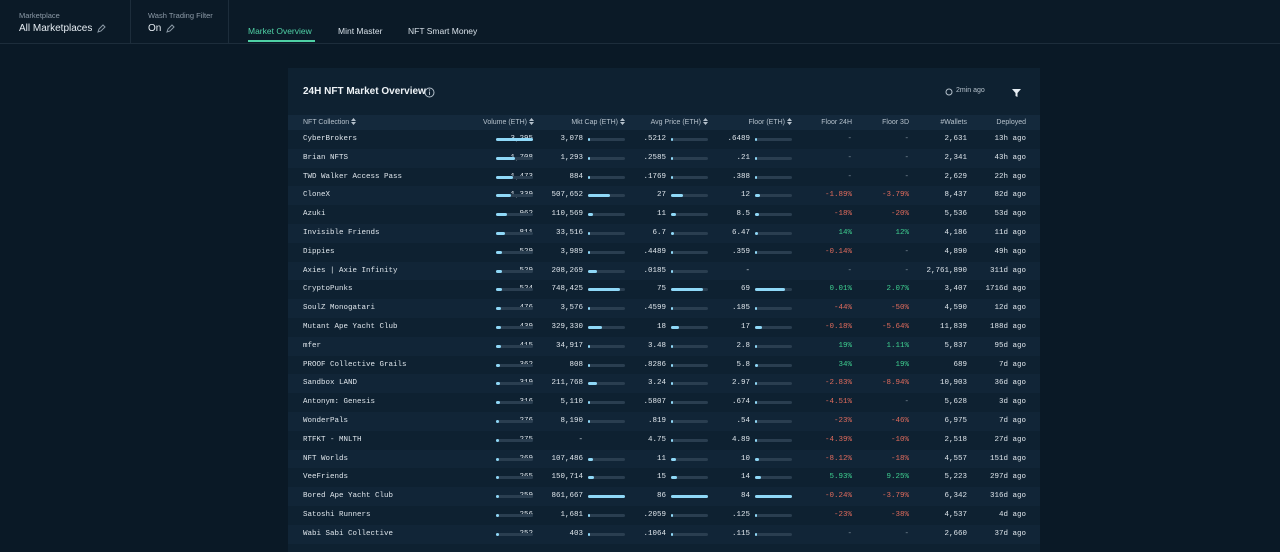 The width and height of the screenshot is (1280, 552). What do you see at coordinates (949, 92) in the screenshot?
I see `refresh-icon` at bounding box center [949, 92].